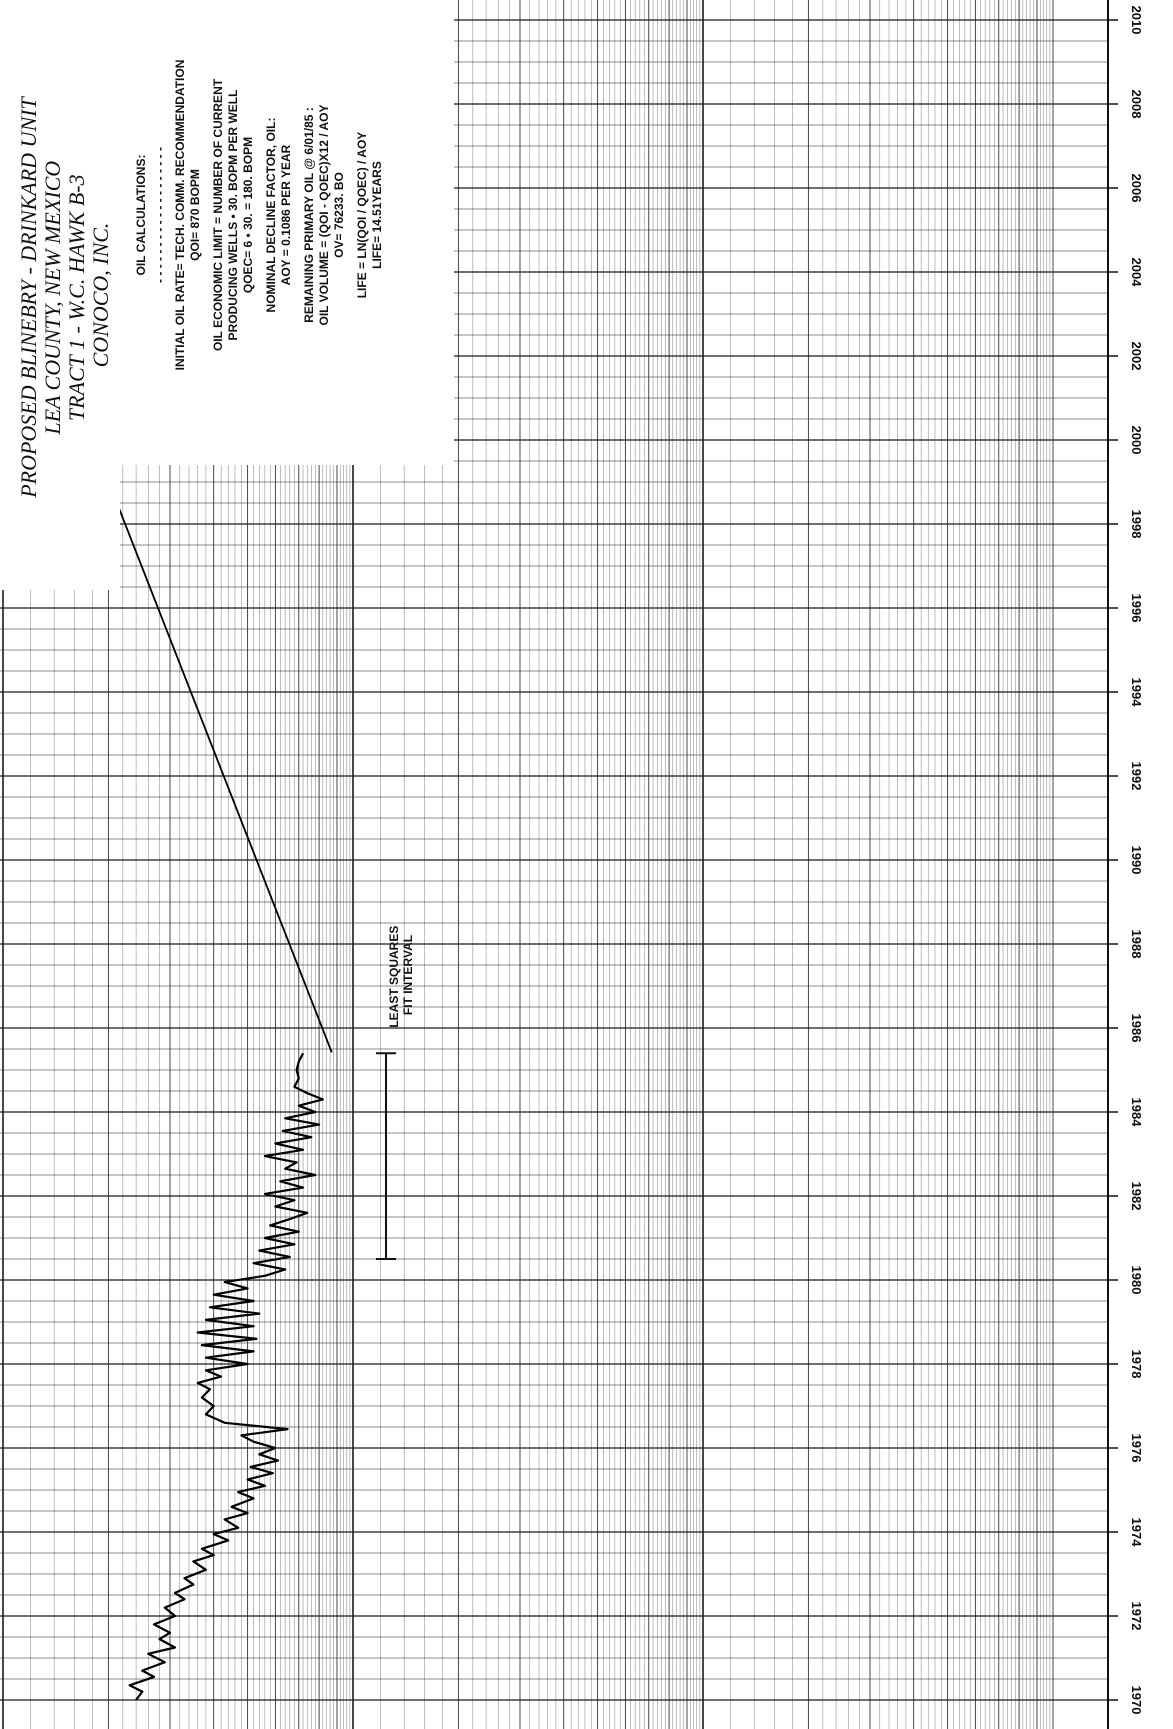 The image size is (1173, 1729). What do you see at coordinates (1136, 524) in the screenshot?
I see `time-axis-tick-label: 1998` at bounding box center [1136, 524].